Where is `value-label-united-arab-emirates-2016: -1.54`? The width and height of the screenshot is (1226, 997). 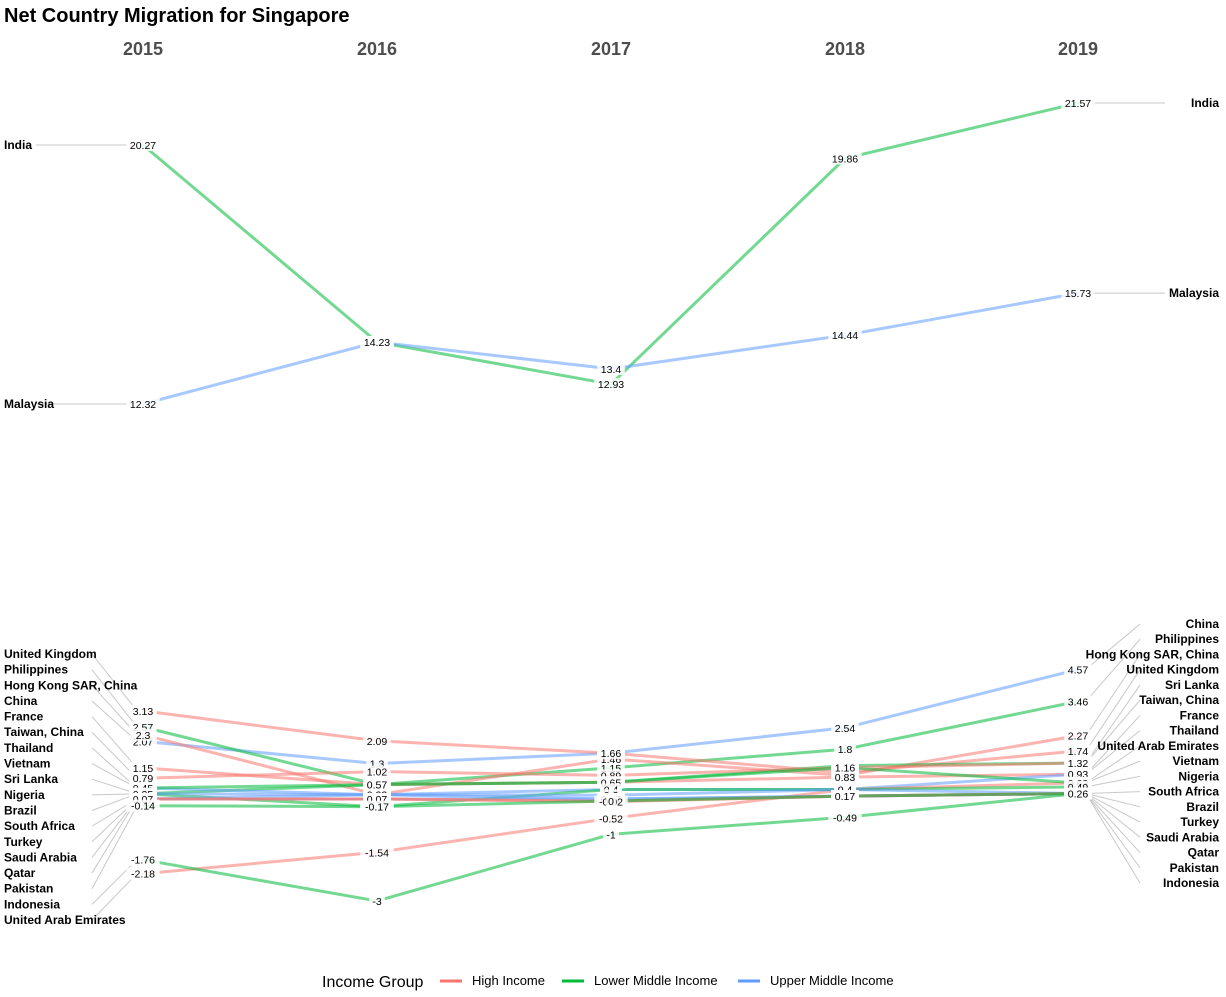
value-label-united-arab-emirates-2016: -1.54 is located at coordinates (377, 853).